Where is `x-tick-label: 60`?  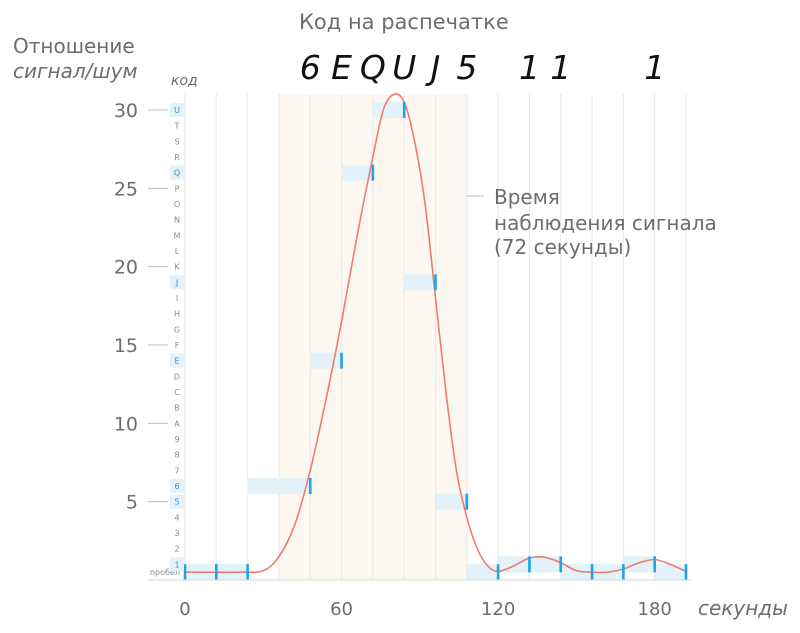
x-tick-label: 60 is located at coordinates (341, 609).